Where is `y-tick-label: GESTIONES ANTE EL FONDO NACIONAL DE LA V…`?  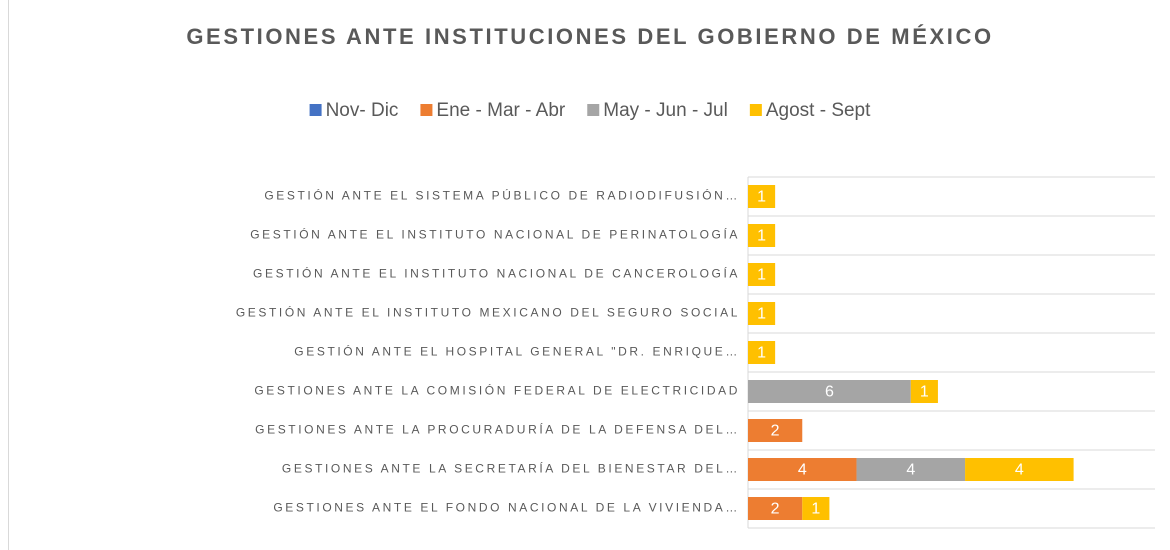 y-tick-label: GESTIONES ANTE EL FONDO NACIONAL DE LA V… is located at coordinates (506, 508).